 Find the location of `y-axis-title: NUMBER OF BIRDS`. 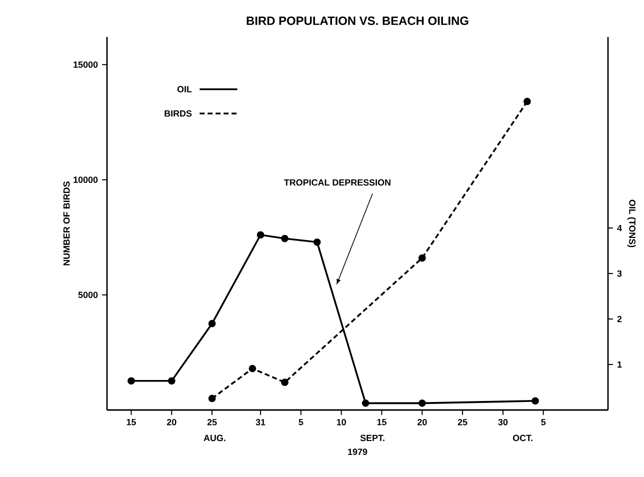

y-axis-title: NUMBER OF BIRDS is located at coordinates (66, 224).